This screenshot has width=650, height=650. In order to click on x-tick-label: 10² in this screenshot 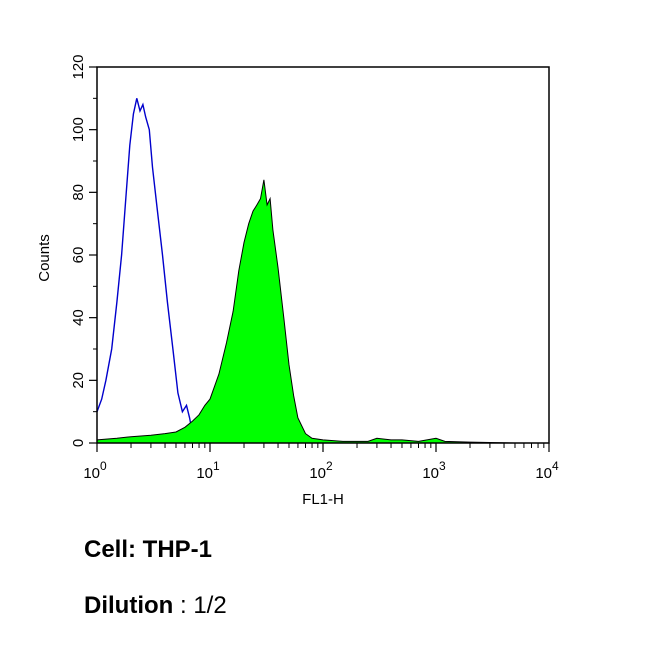, I will do `click(321, 470)`.